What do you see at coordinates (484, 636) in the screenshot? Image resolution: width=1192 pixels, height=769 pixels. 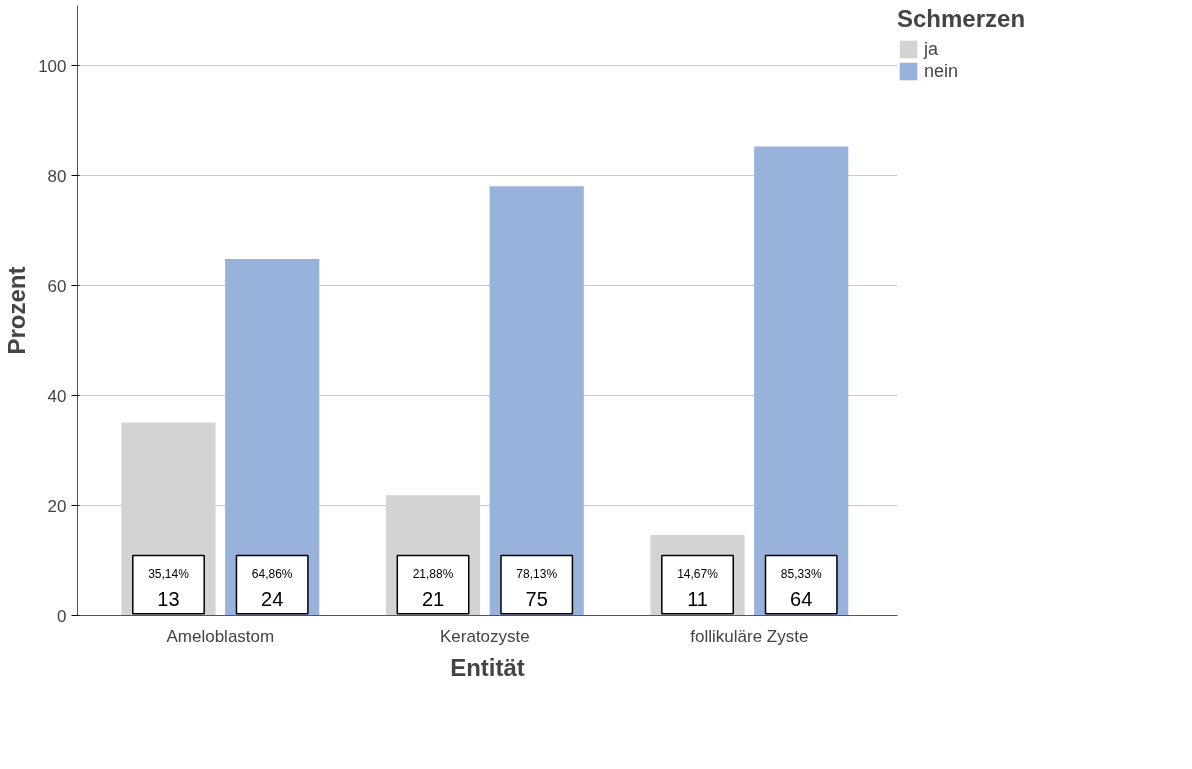 I see `x-tick-label: Keratozyste` at bounding box center [484, 636].